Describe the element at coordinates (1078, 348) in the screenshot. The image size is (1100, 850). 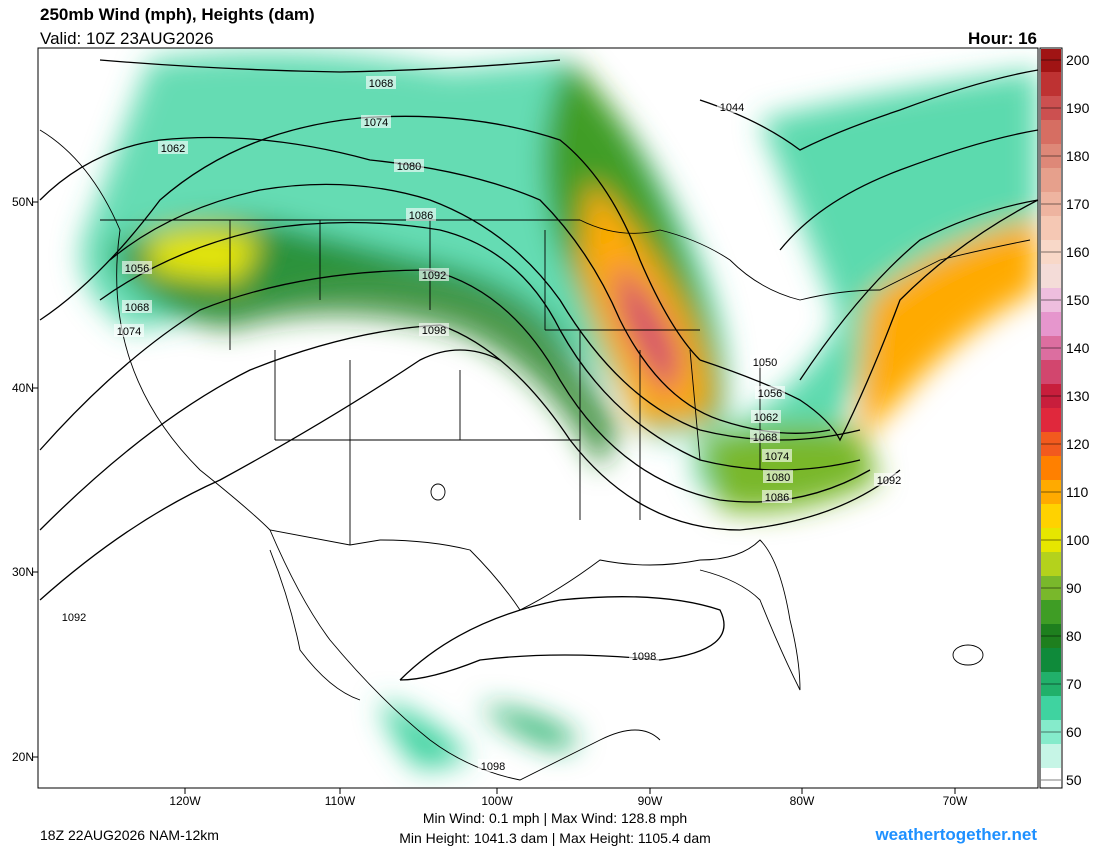
I see `colorbar-label: 140` at that location.